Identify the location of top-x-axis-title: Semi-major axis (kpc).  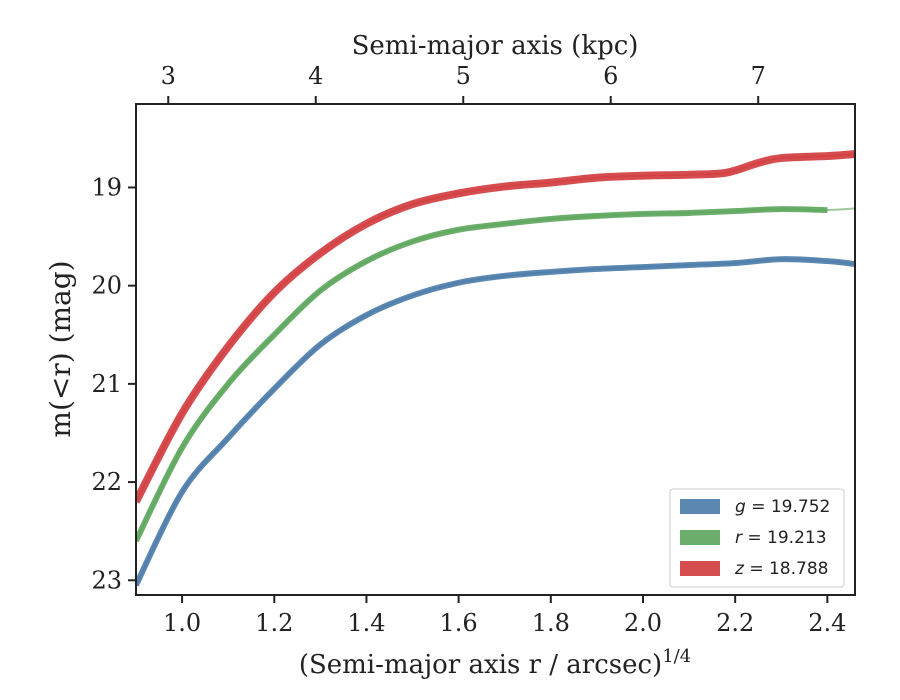
(495, 46).